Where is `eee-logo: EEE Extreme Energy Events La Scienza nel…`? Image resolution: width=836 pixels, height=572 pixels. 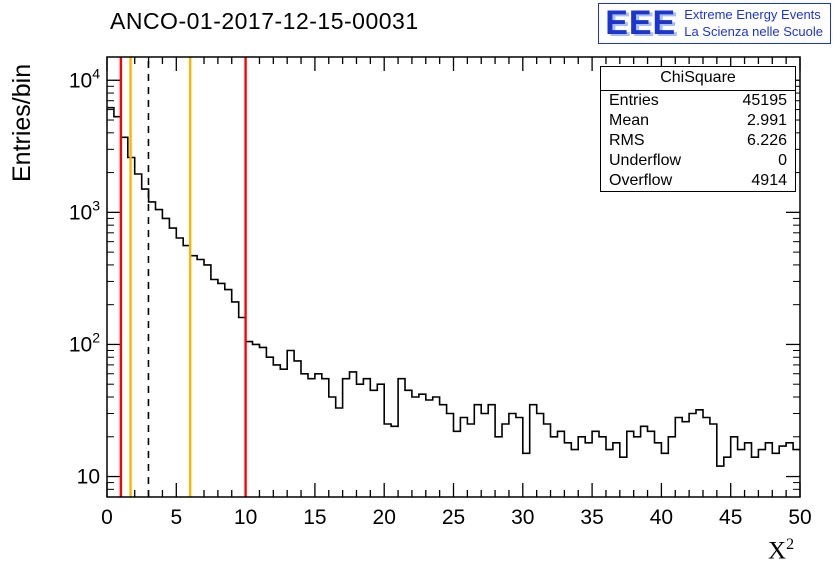
eee-logo: EEE Extreme Energy Events La Scienza nel… is located at coordinates (714, 23).